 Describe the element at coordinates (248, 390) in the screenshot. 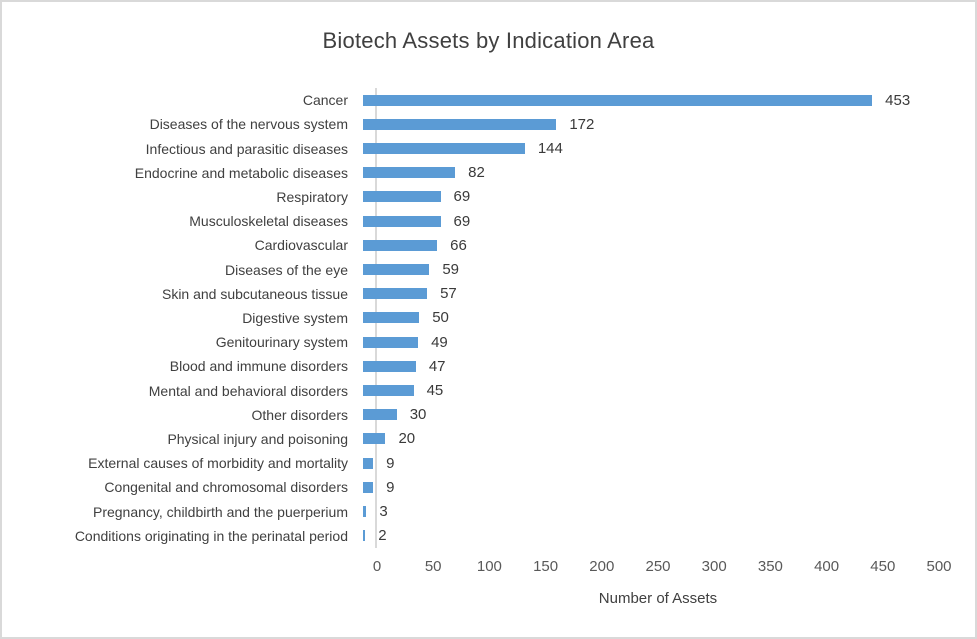

I see `category-label: Mental and behavioral disorders` at that location.